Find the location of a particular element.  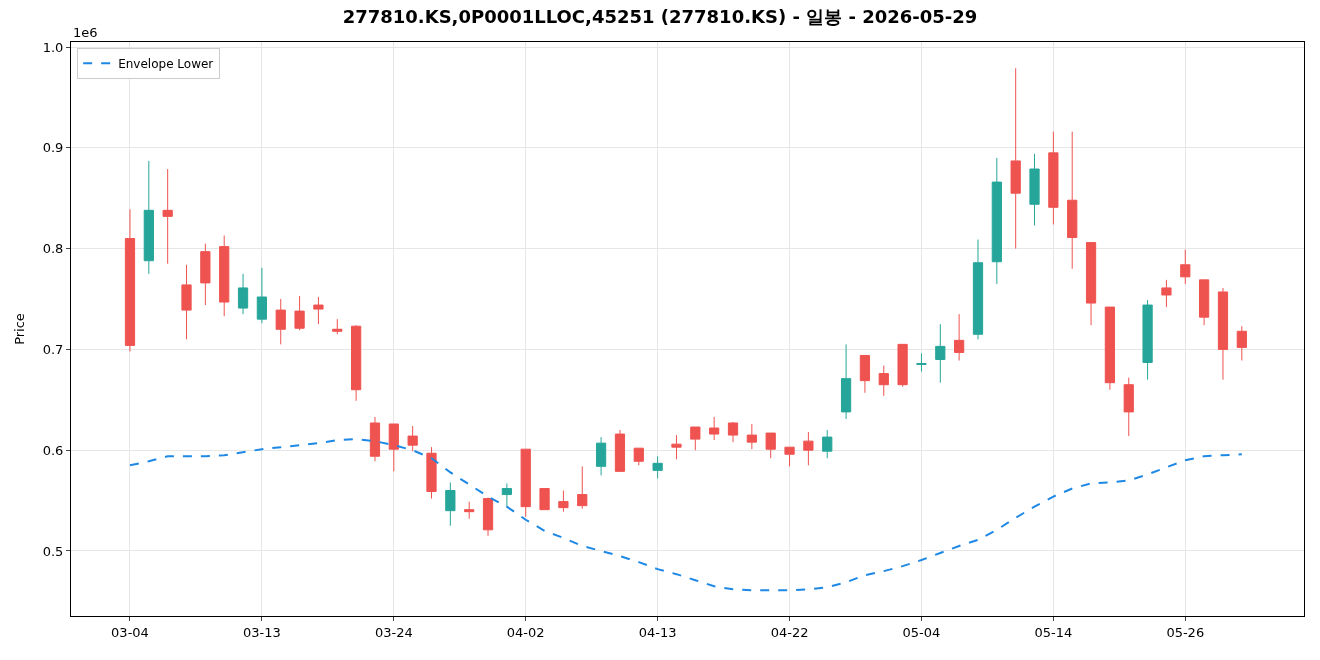

x-tick-label: 03-24 is located at coordinates (393, 632).